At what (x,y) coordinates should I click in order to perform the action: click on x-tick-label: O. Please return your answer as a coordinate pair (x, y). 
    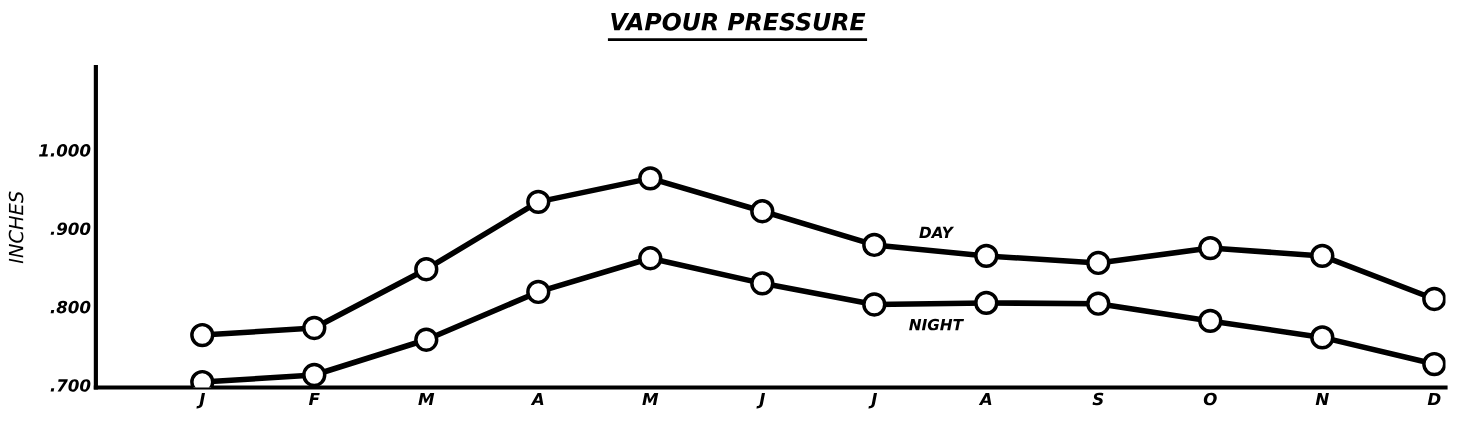
    Looking at the image, I should click on (1210, 399).